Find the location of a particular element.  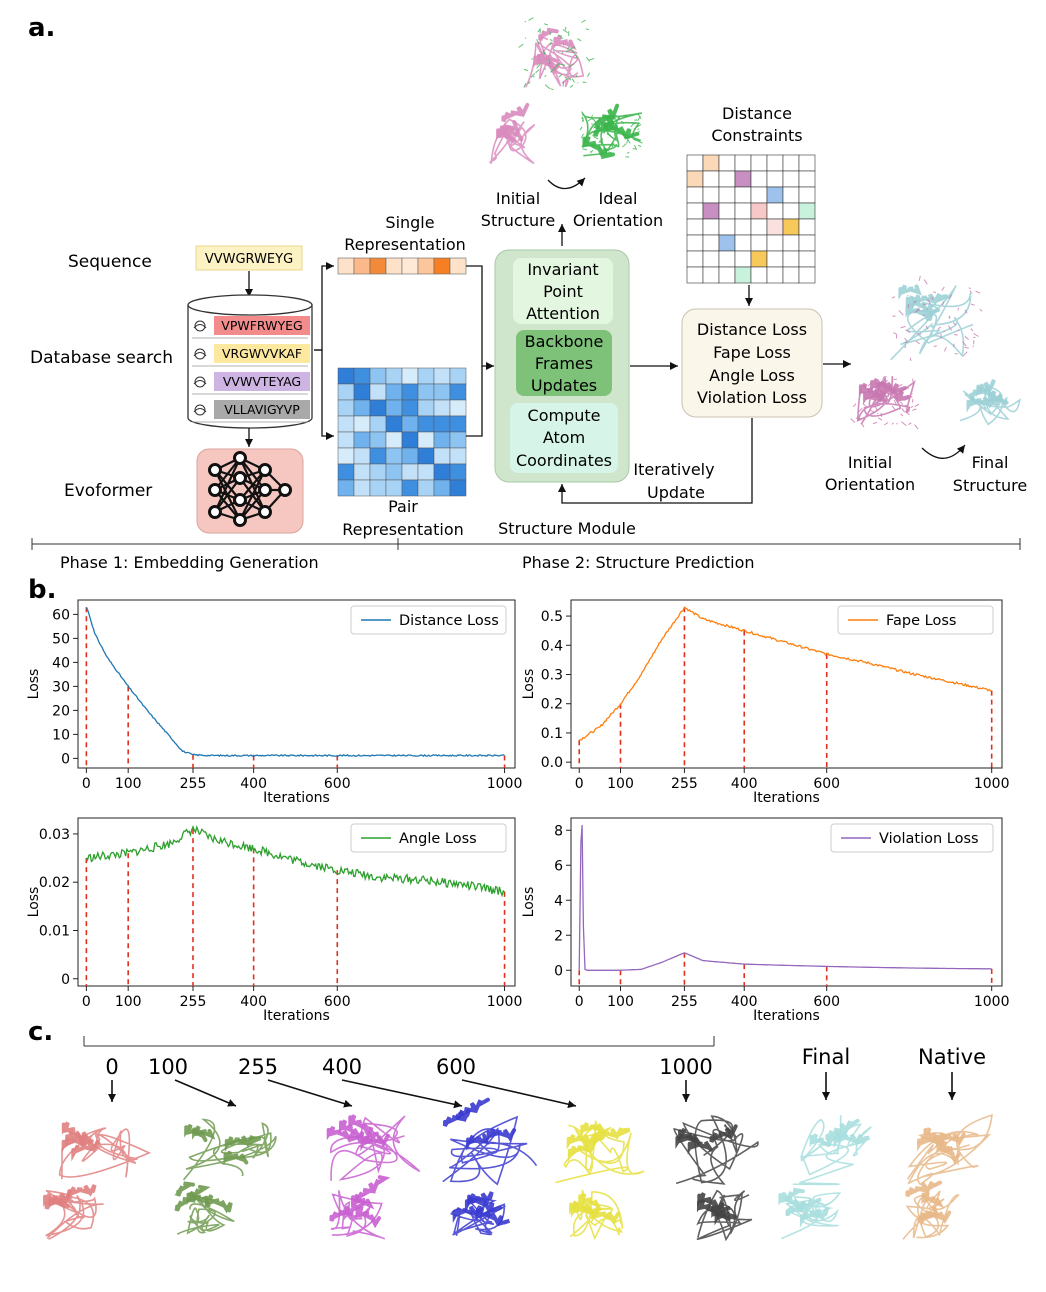

msa-sequence: VVWVTEYAG is located at coordinates (262, 381).